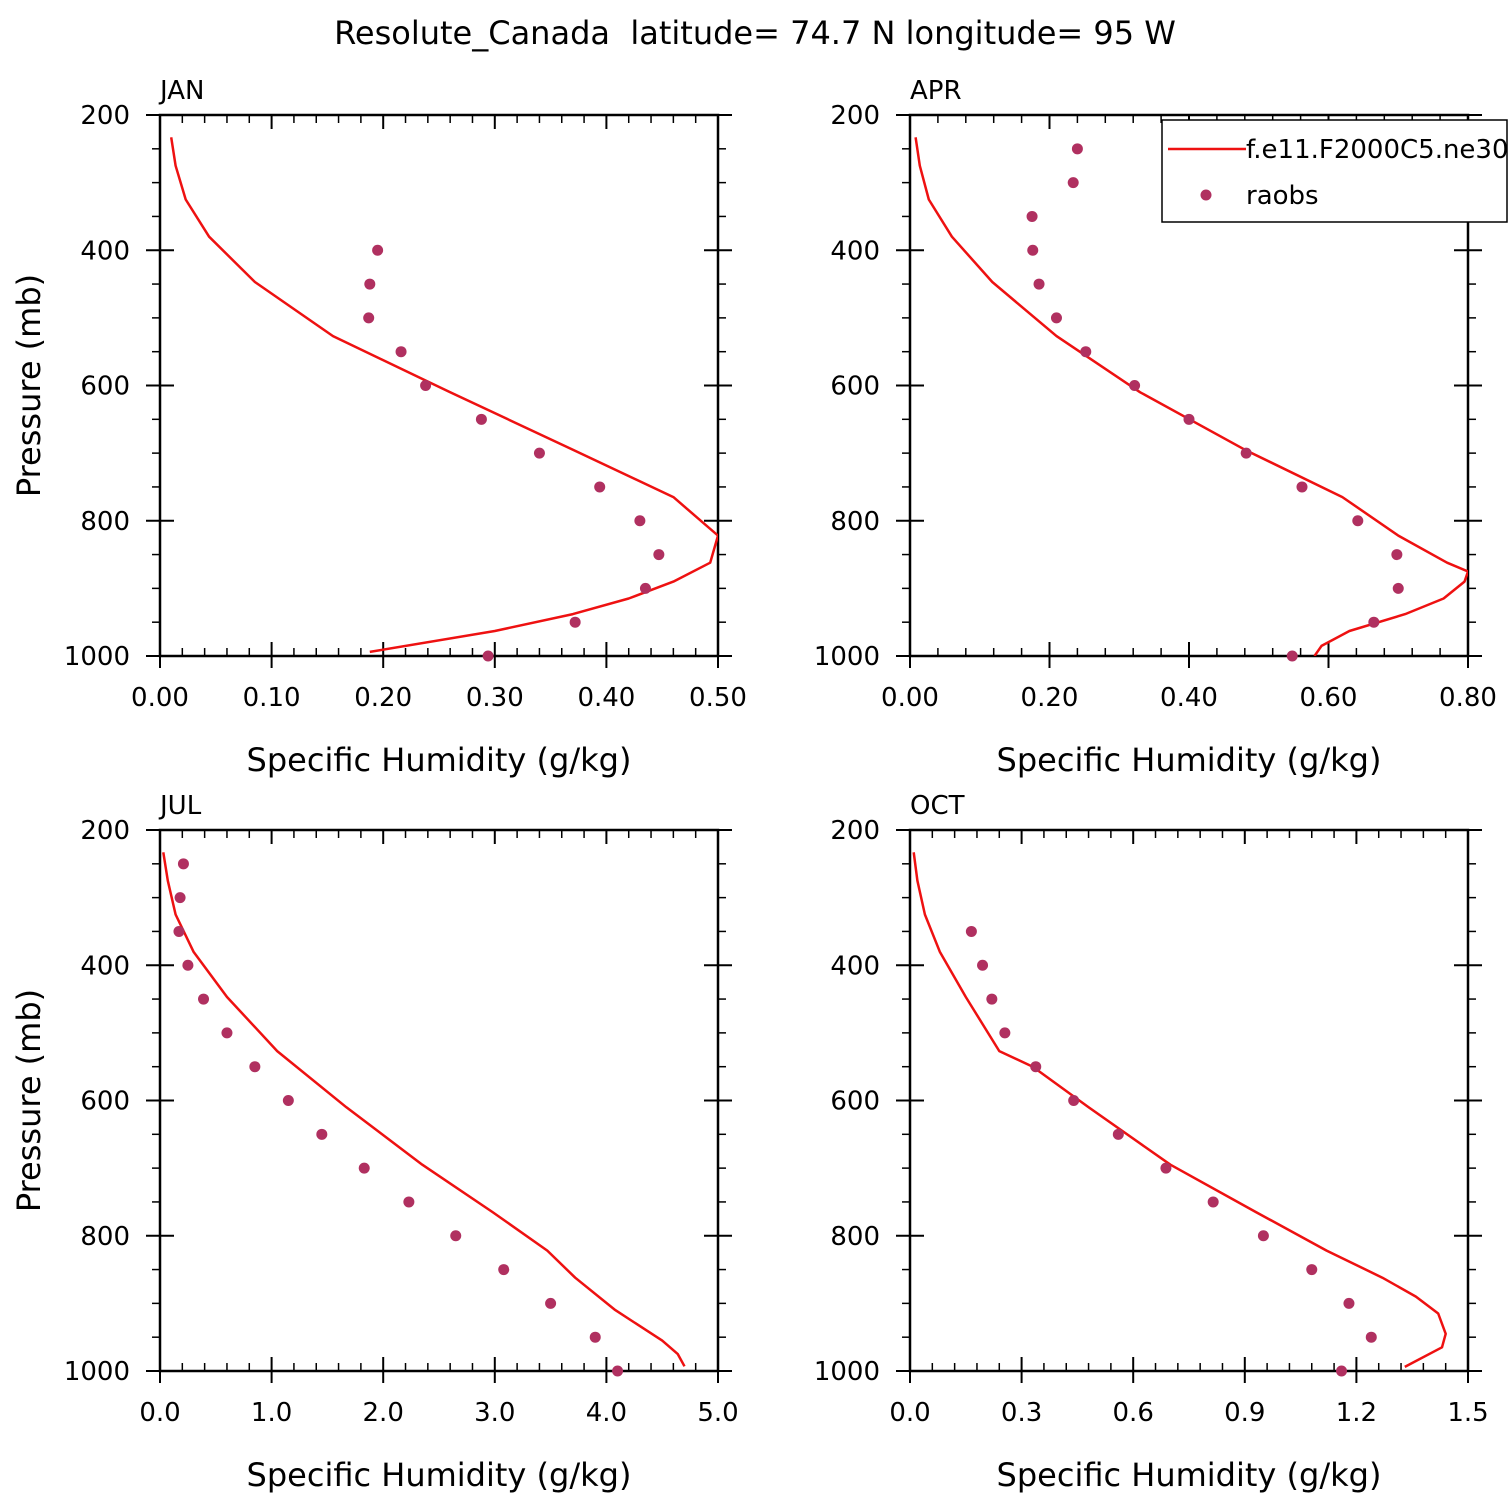 The width and height of the screenshot is (1510, 1510). What do you see at coordinates (909, 1413) in the screenshot?
I see `x-tick-label: 0.0` at bounding box center [909, 1413].